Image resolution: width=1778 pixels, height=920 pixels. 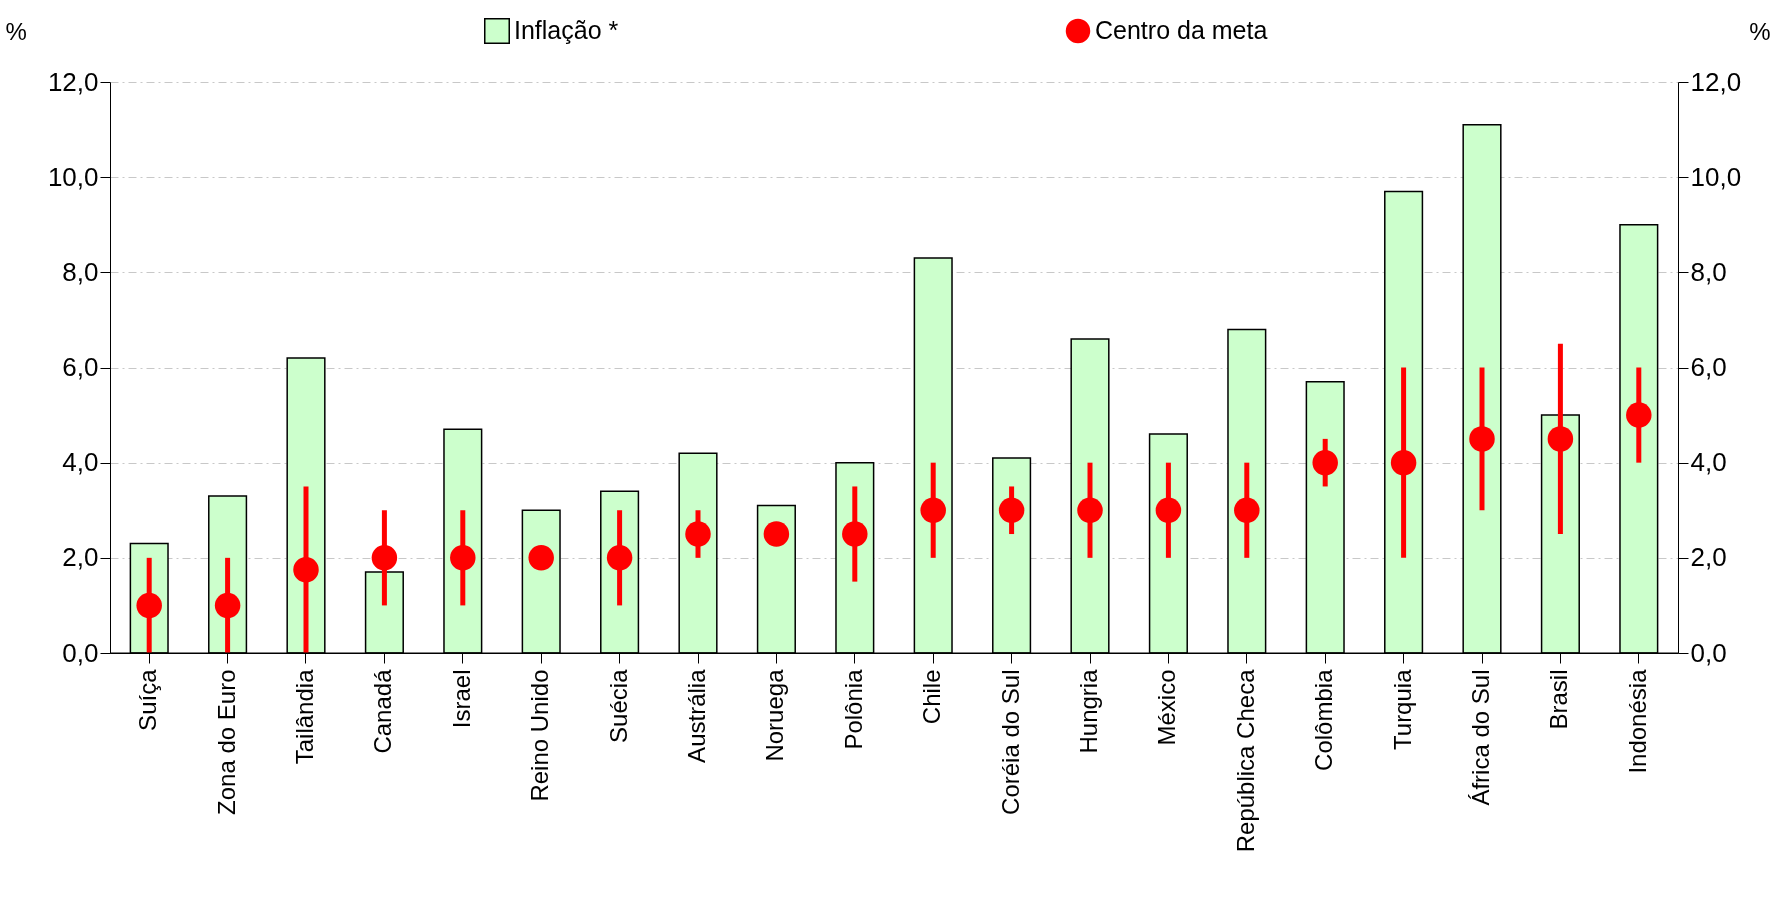 What do you see at coordinates (80, 462) in the screenshot?
I see `y-tick-label: 4,0` at bounding box center [80, 462].